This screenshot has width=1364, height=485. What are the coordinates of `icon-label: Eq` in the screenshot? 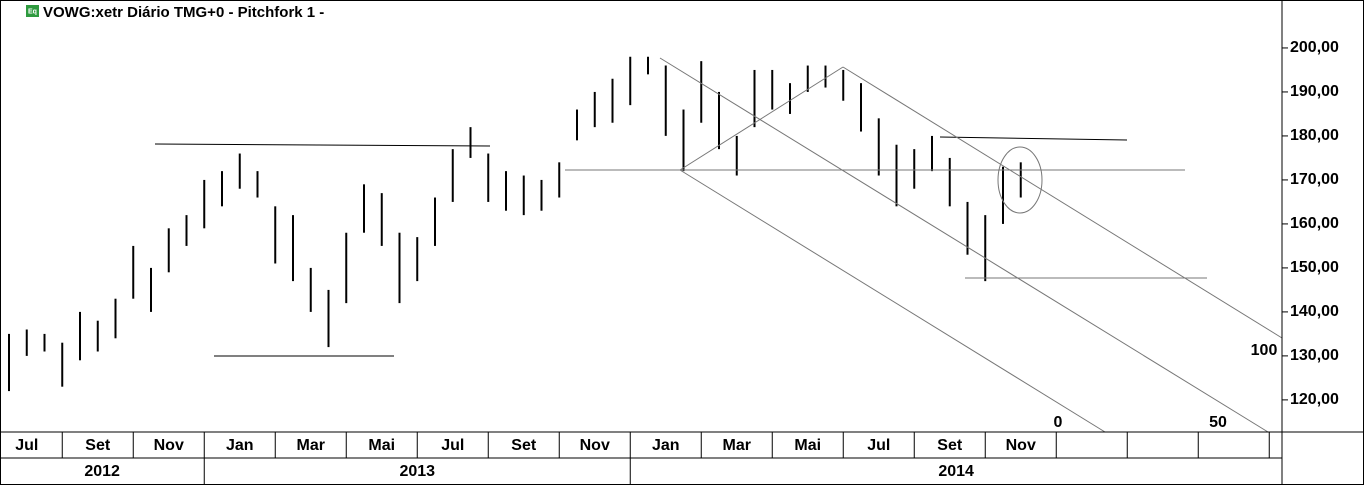 It's located at (32, 11).